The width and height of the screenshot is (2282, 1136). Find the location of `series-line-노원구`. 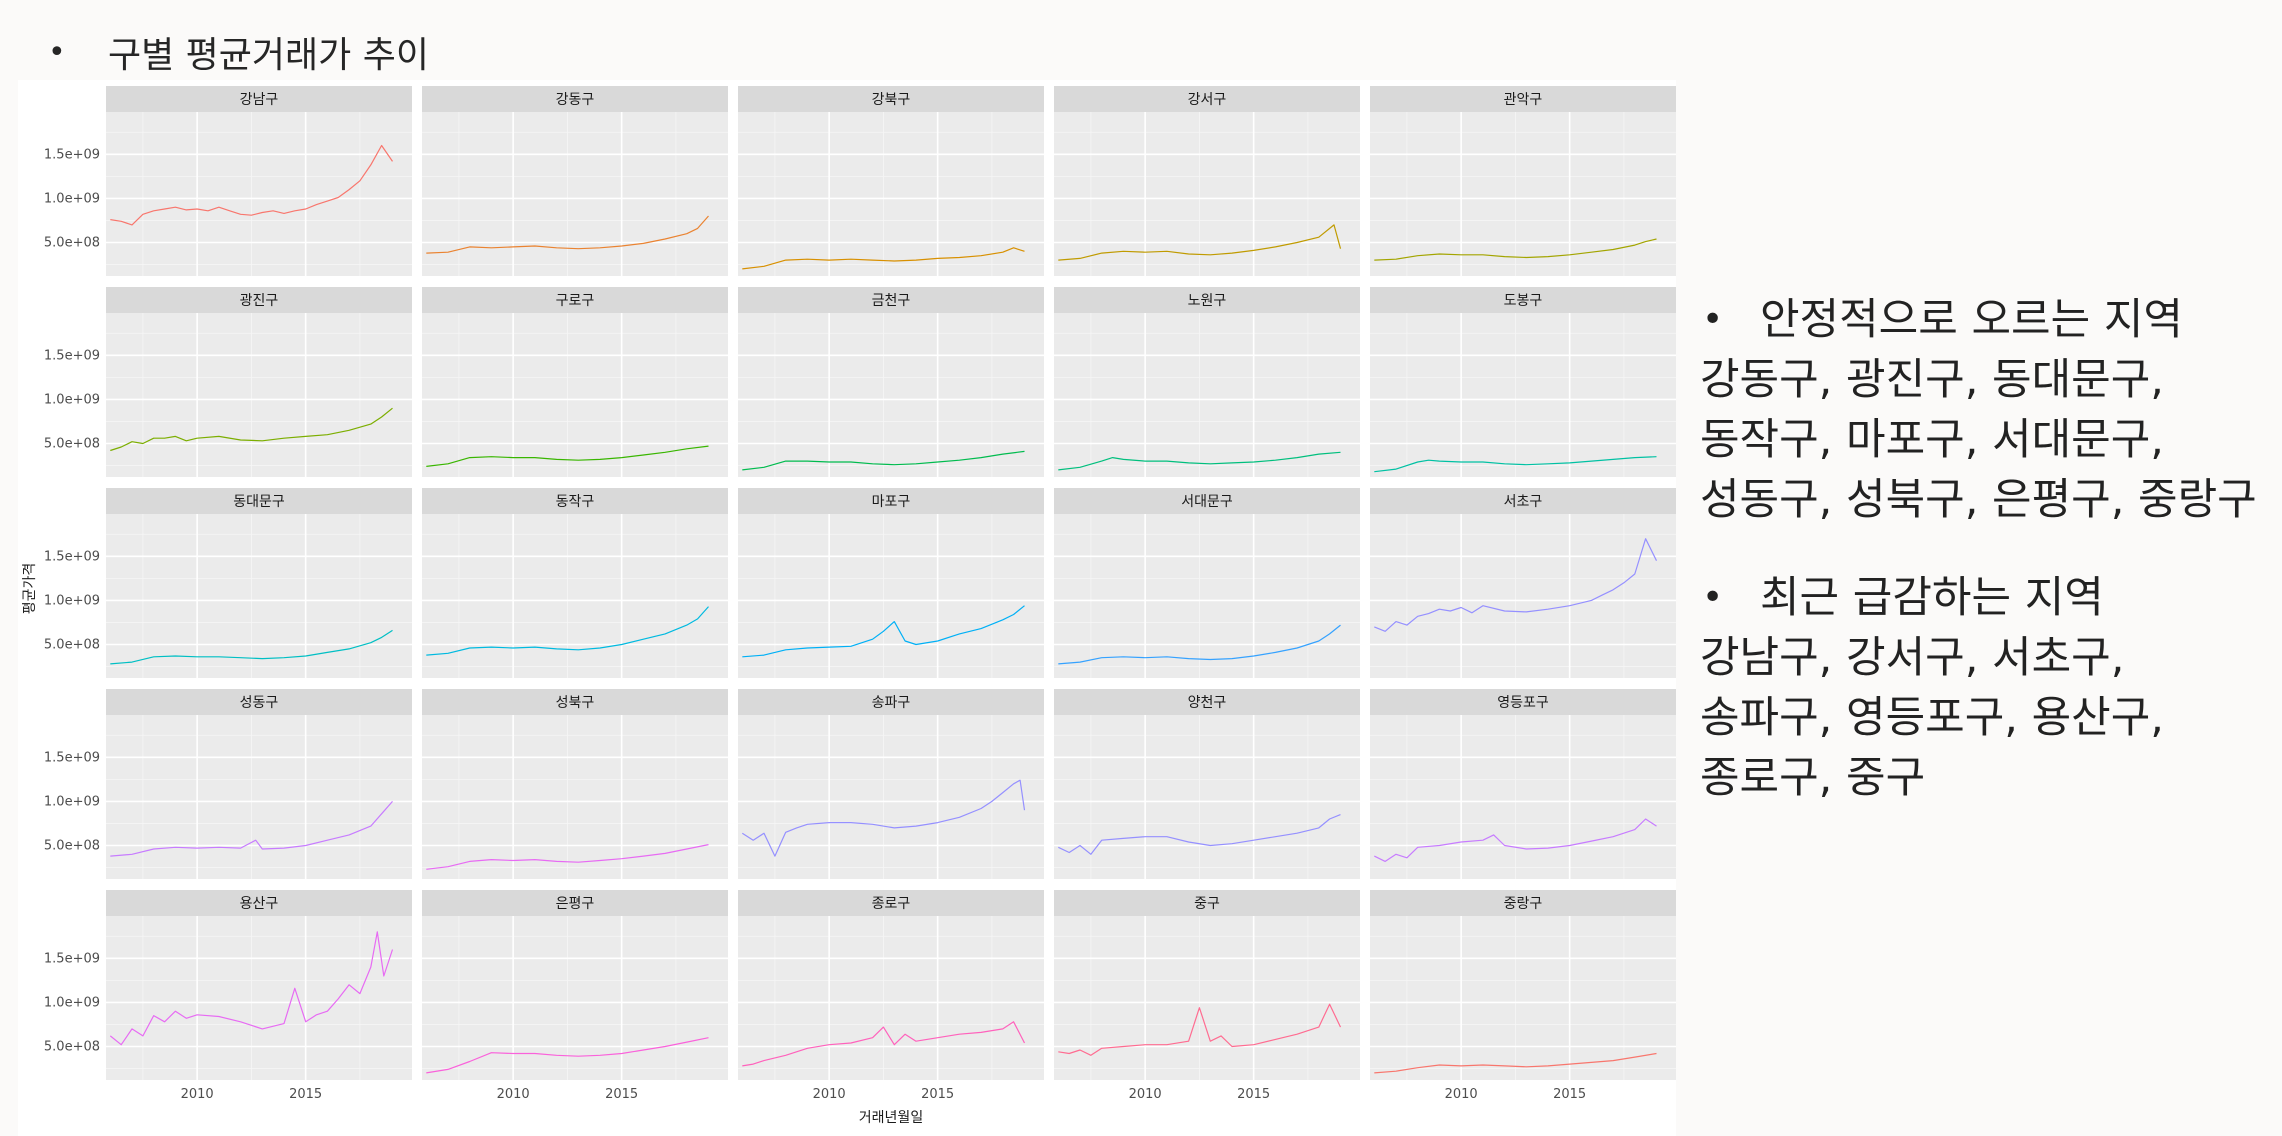

series-line-노원구 is located at coordinates (1199, 461).